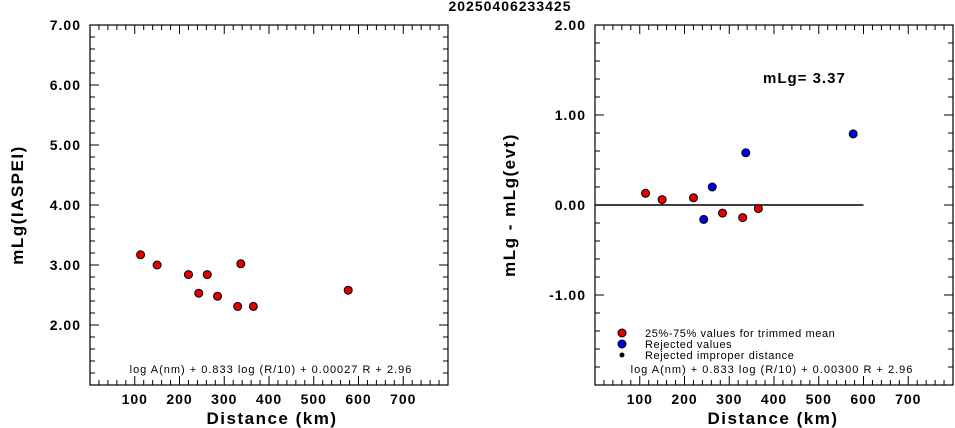 Image resolution: width=955 pixels, height=428 pixels. Describe the element at coordinates (17, 204) in the screenshot. I see `left-y-axis-label: mLg(IASPEI)` at that location.